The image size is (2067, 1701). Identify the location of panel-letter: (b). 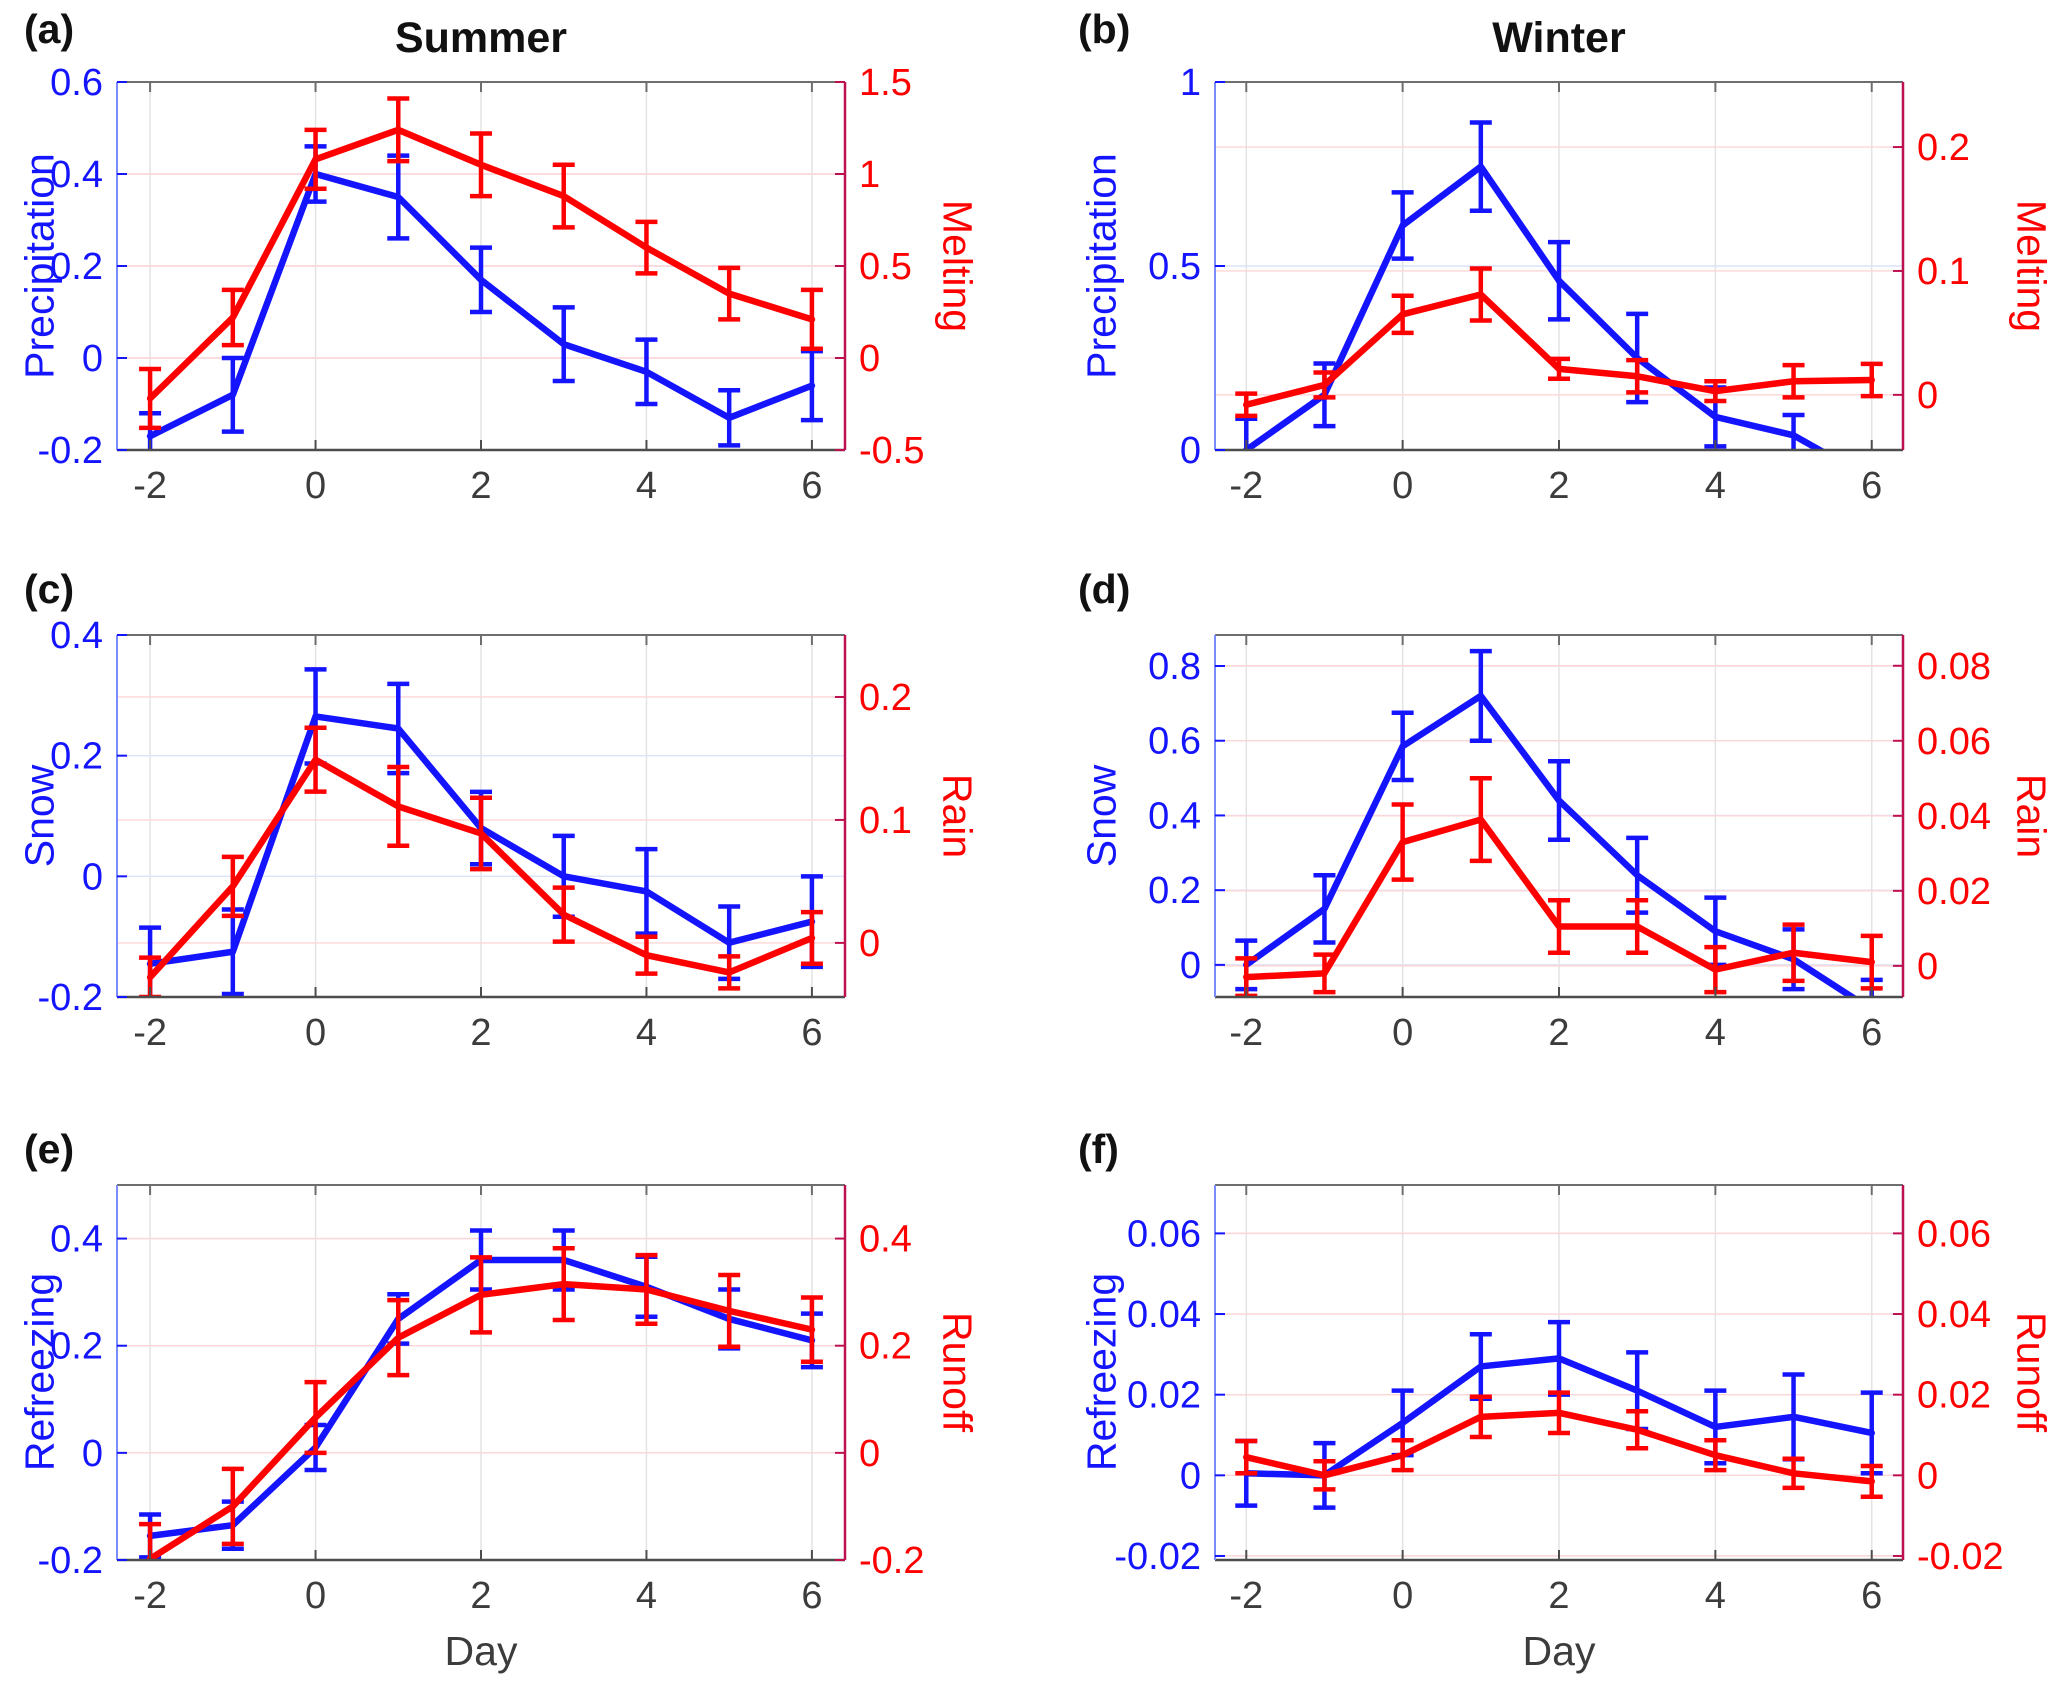
(1104, 29).